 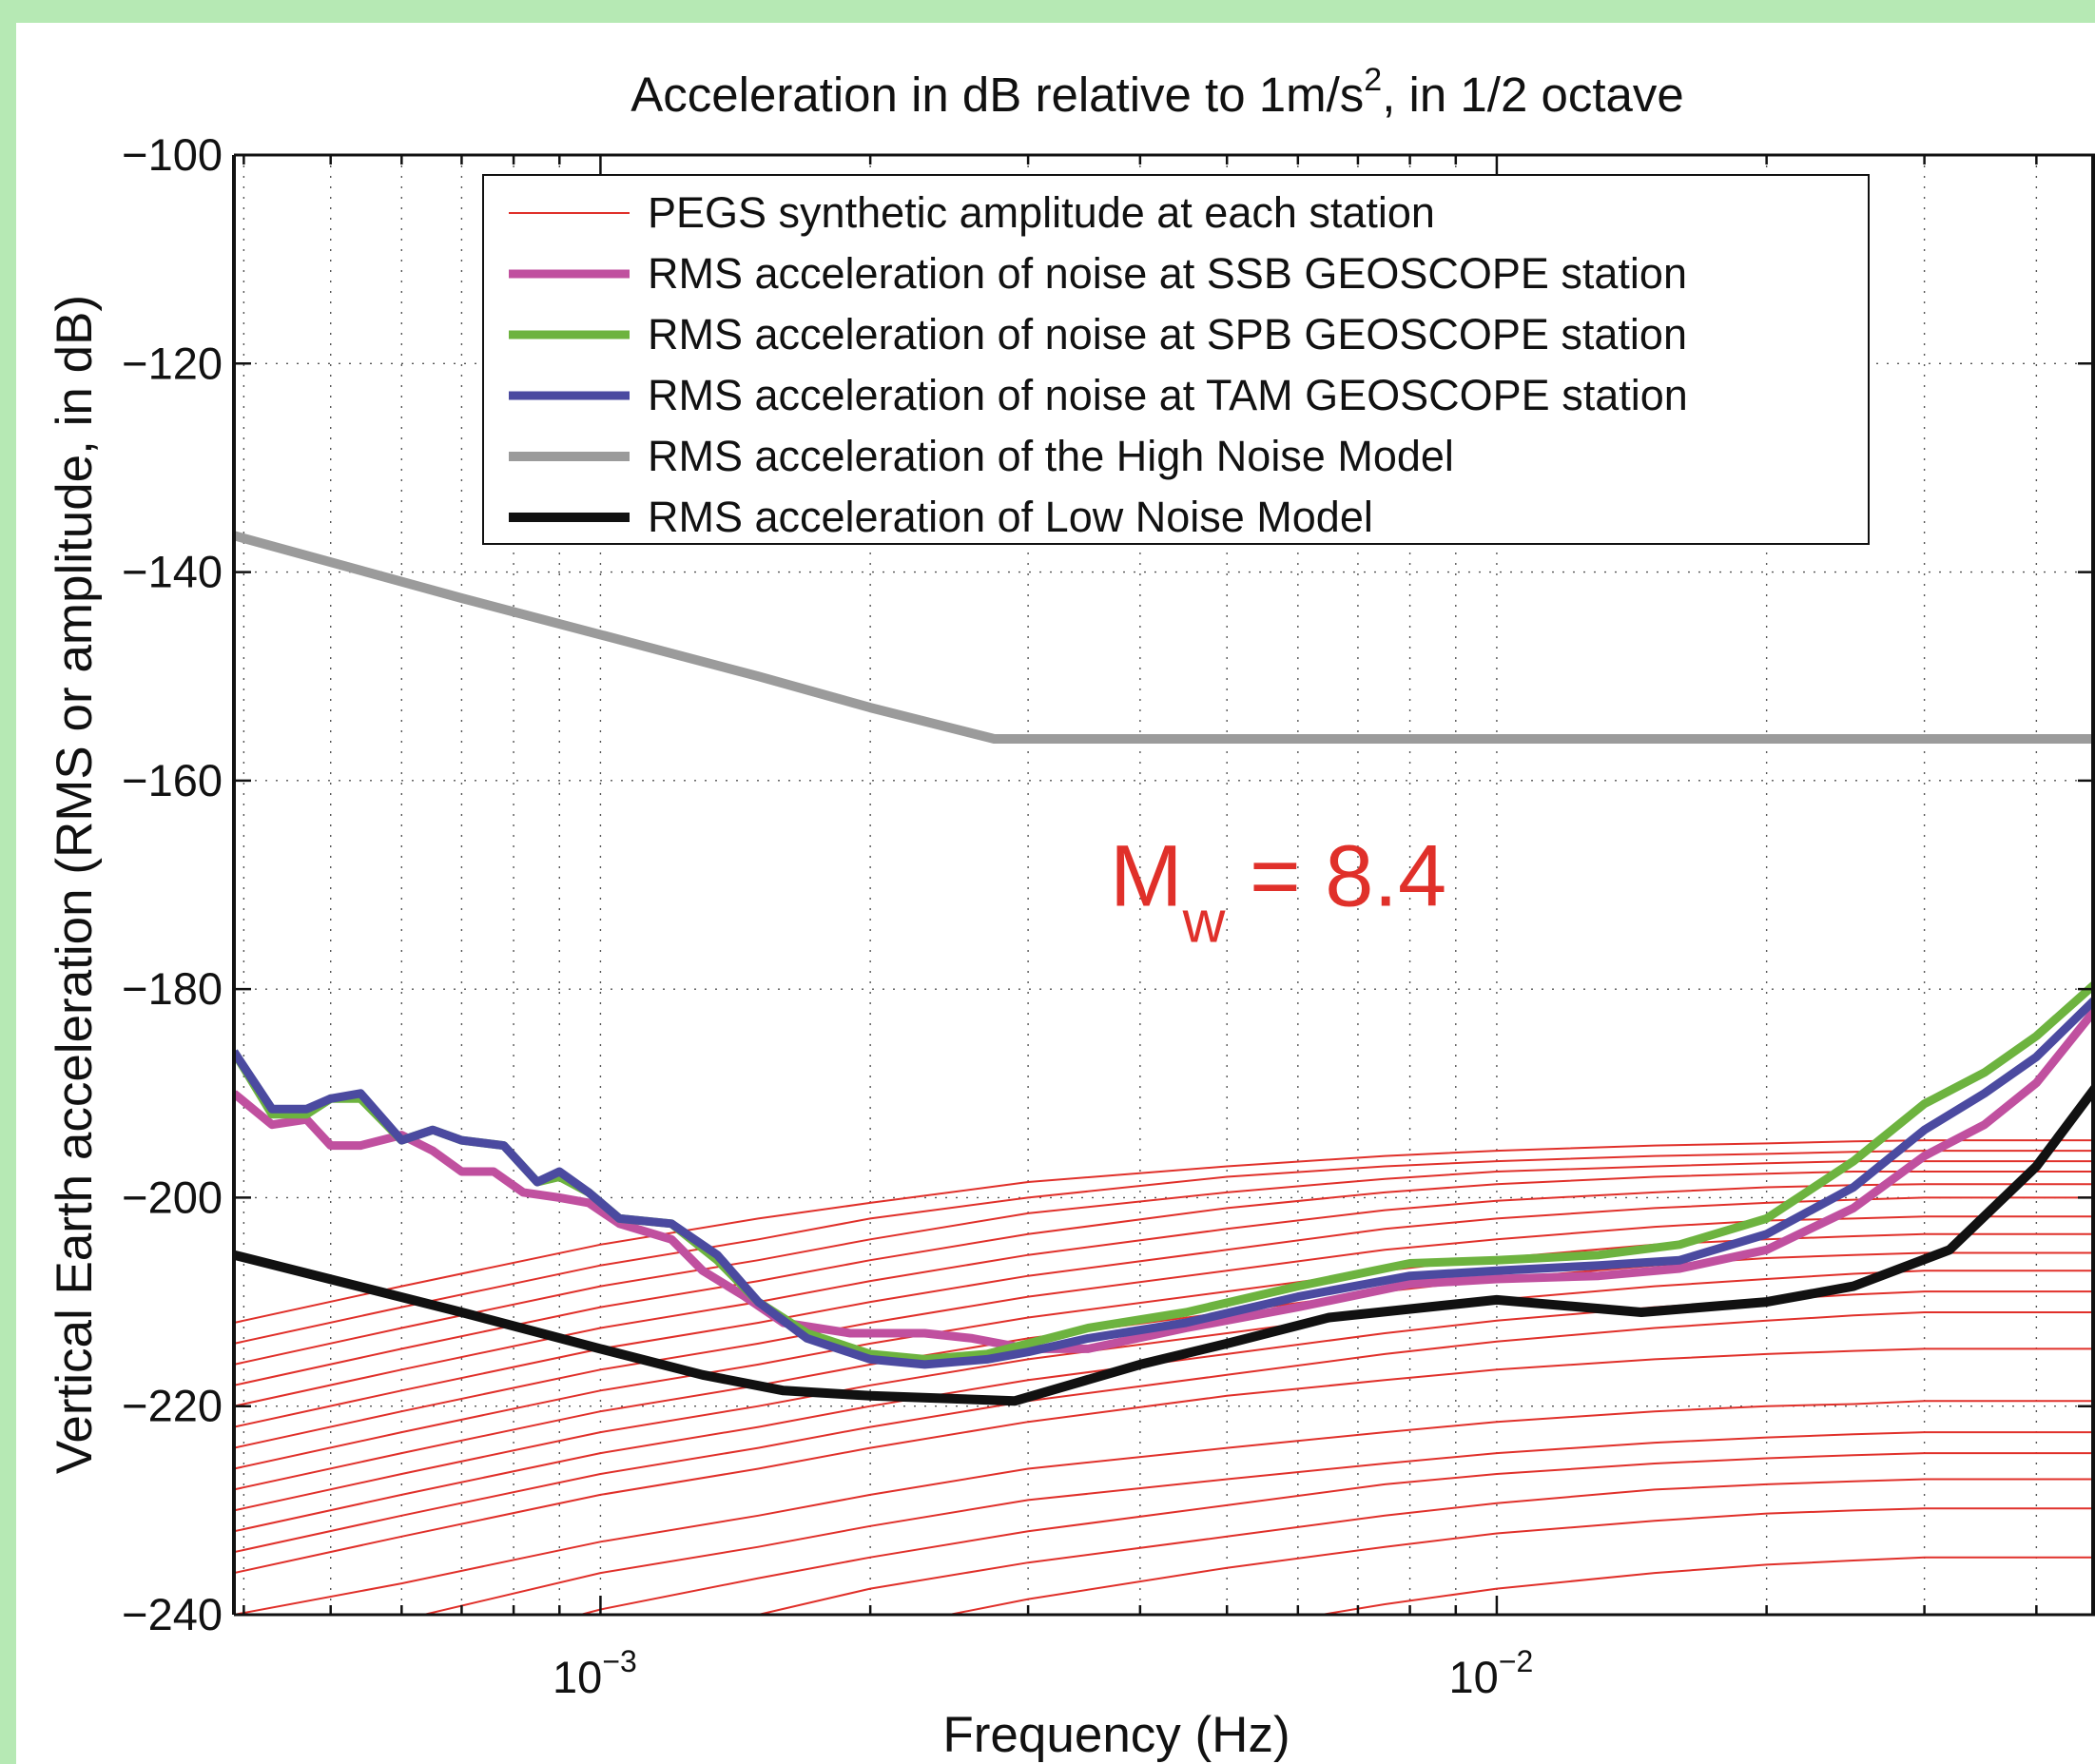 What do you see at coordinates (173, 363) in the screenshot?
I see `y-tick-label: −120` at bounding box center [173, 363].